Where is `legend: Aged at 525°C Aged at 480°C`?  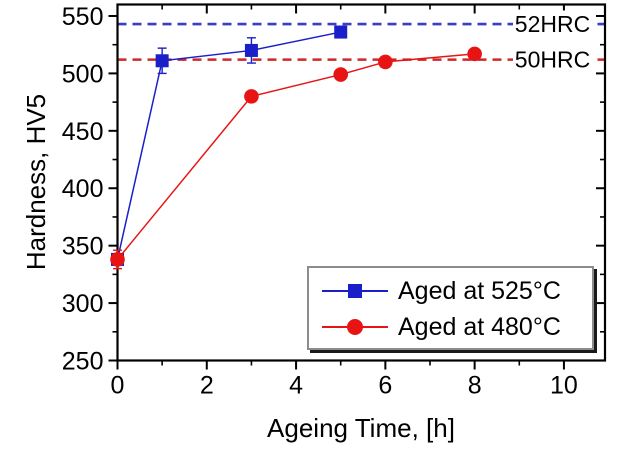
legend: Aged at 525°C Aged at 480°C is located at coordinates (450, 308).